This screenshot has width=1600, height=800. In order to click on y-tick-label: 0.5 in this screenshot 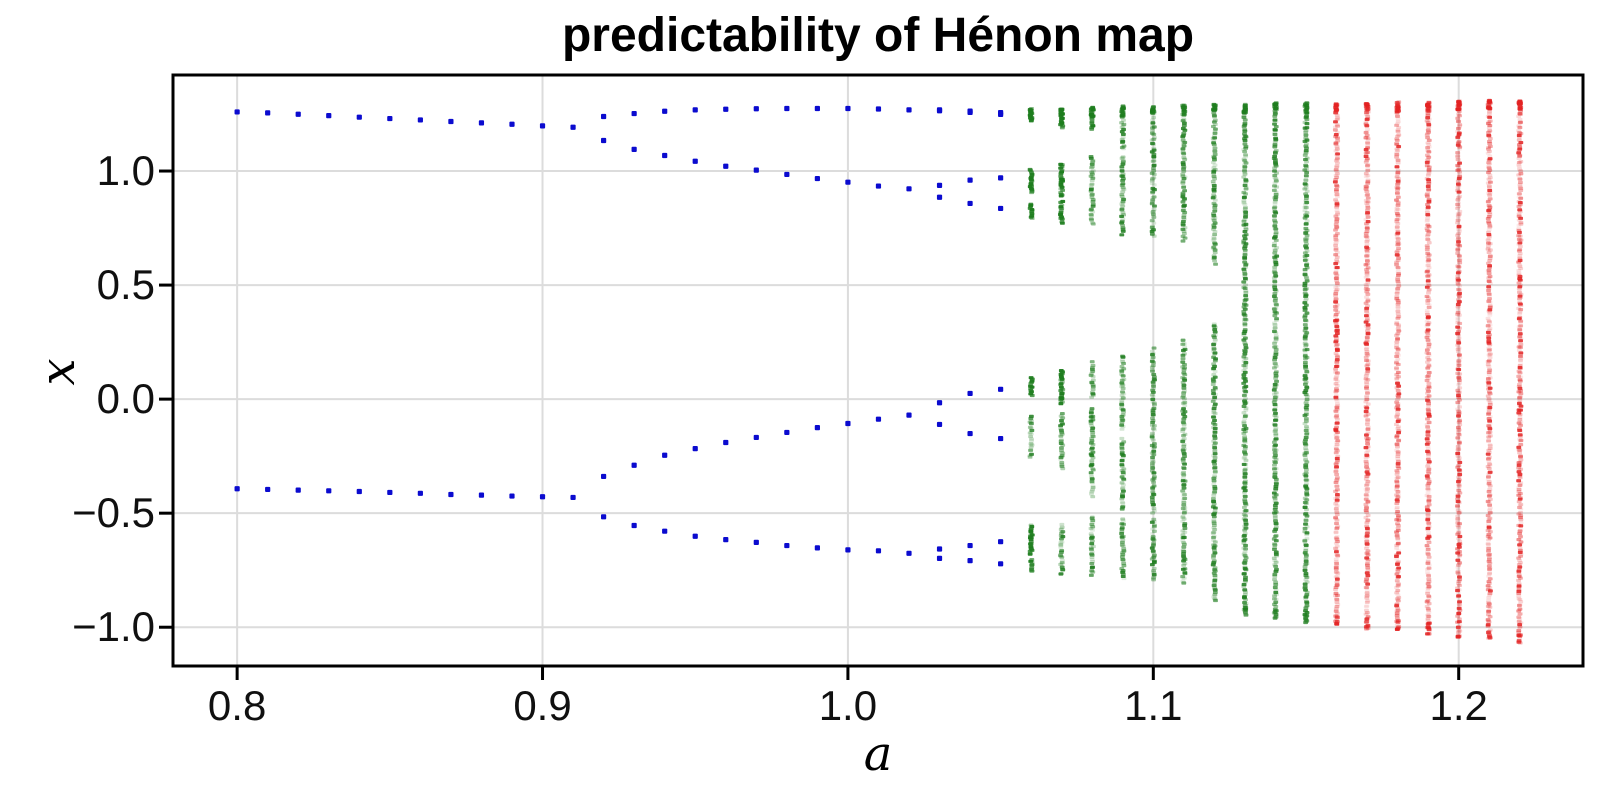, I will do `click(125, 285)`.